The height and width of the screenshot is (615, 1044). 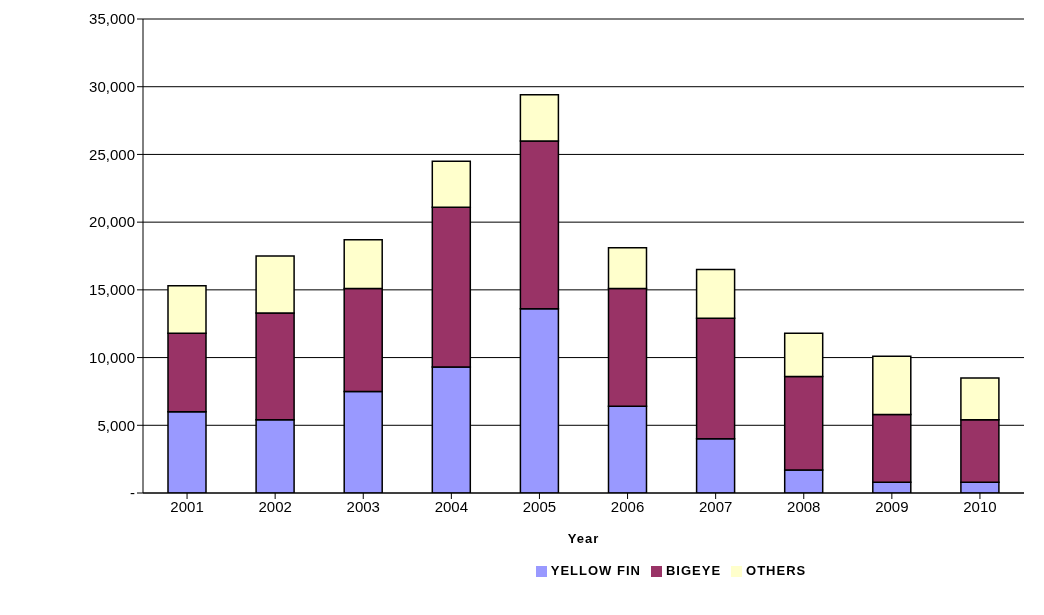 I want to click on x-tick-label: 2004, so click(x=451, y=506).